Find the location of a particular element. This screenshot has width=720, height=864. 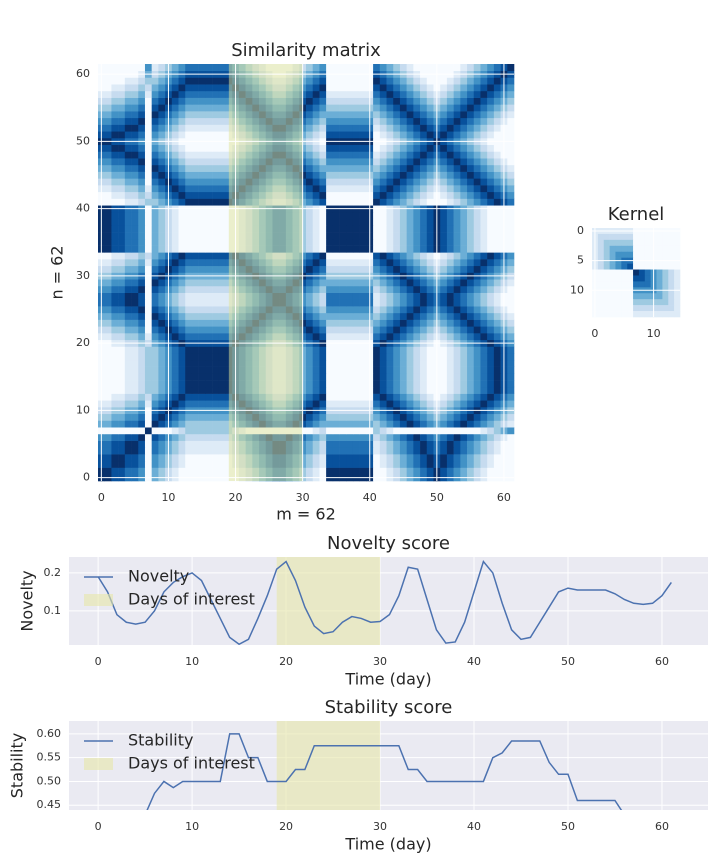

y-tick-label: 0.60 is located at coordinates (49, 733).